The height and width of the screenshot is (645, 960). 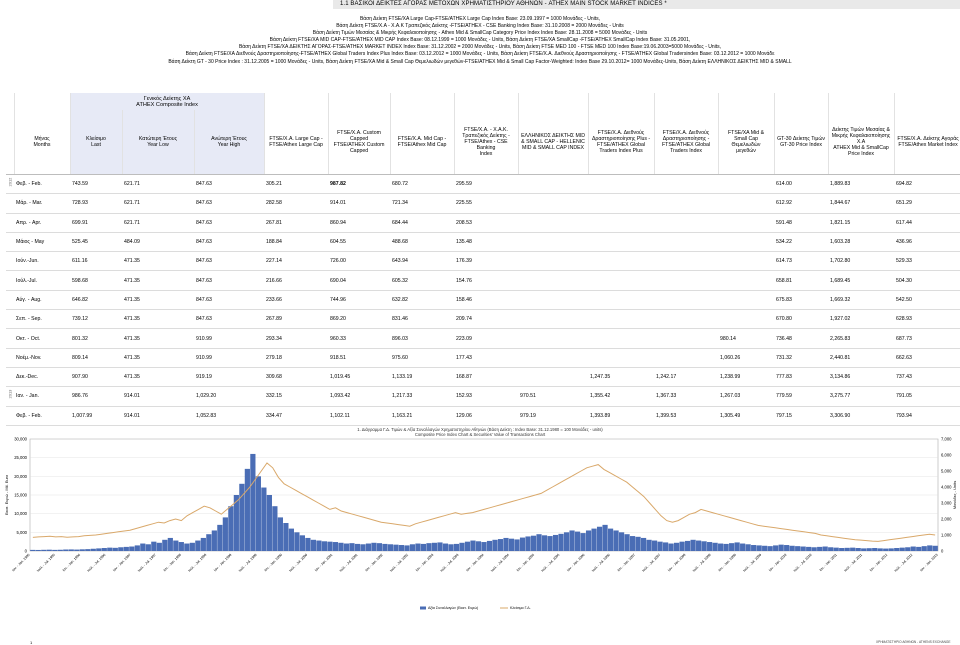 What do you see at coordinates (861, 338) in the screenshot?
I see `value-cell: 2,265.83` at bounding box center [861, 338].